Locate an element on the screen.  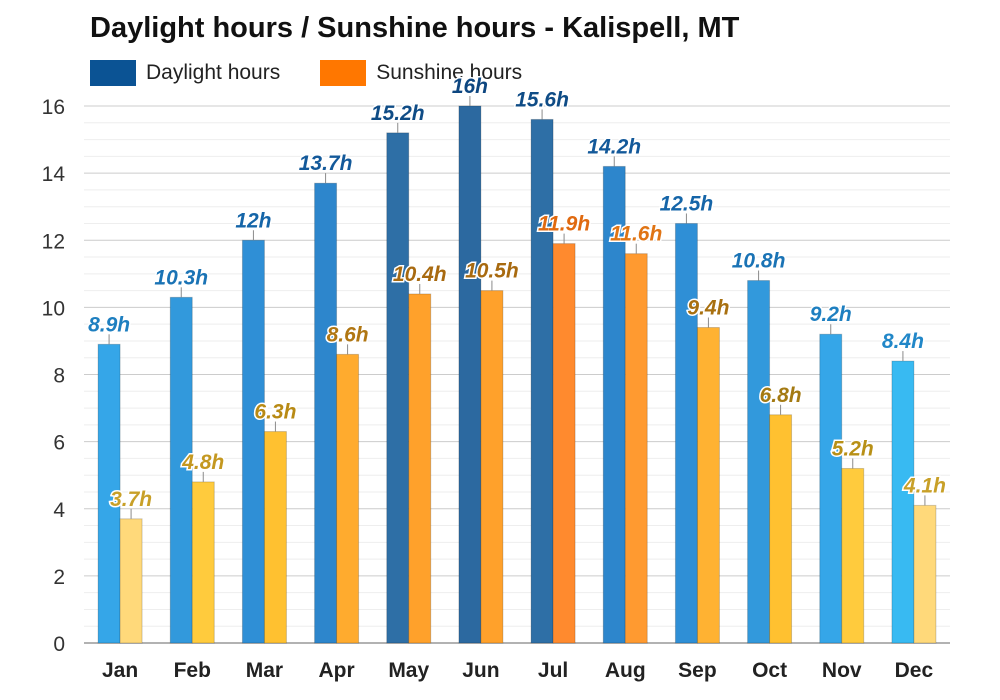
daylight-data-label: 10.8h is located at coordinates (759, 261).